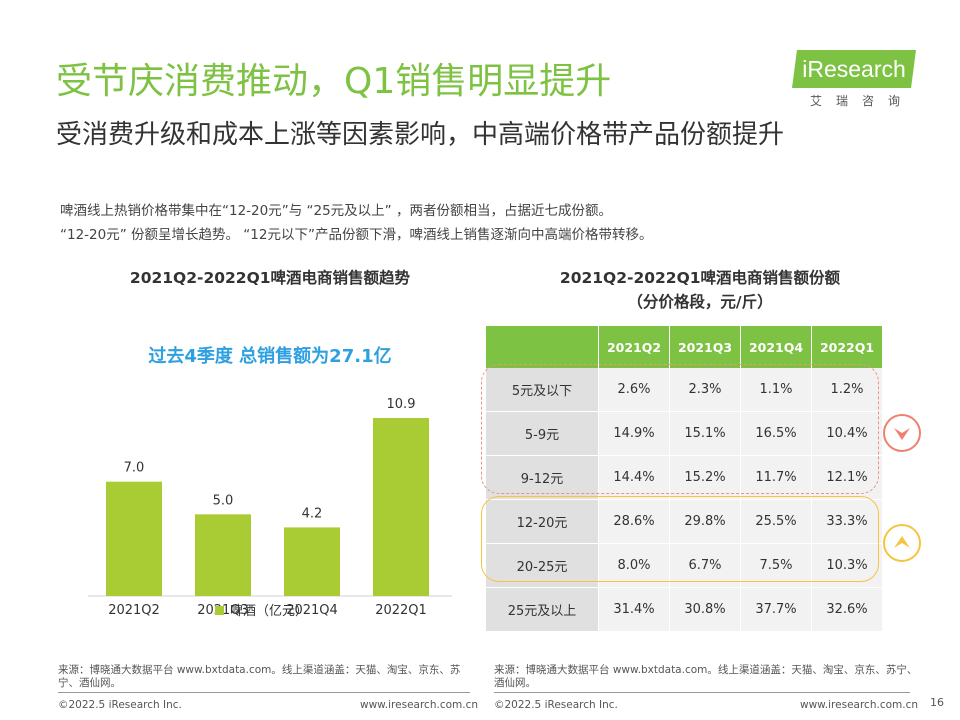  I want to click on table-cell: 2.6%, so click(634, 390).